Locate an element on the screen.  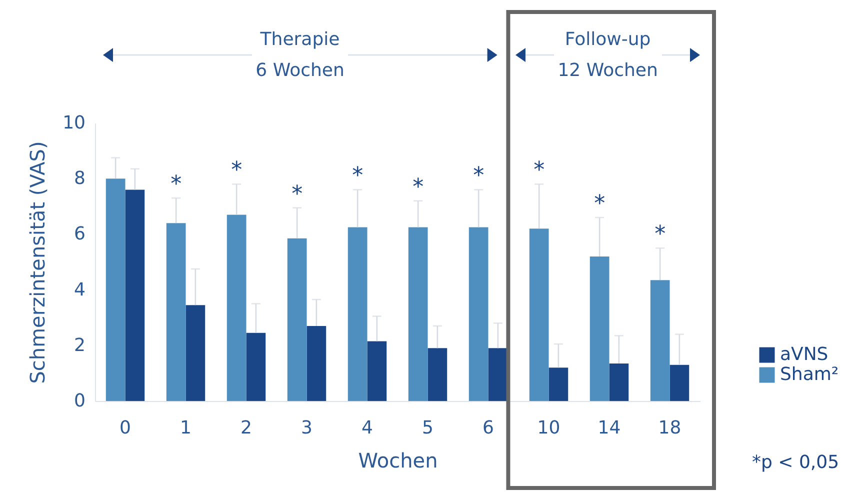
x-tick-label: 0 is located at coordinates (125, 428).